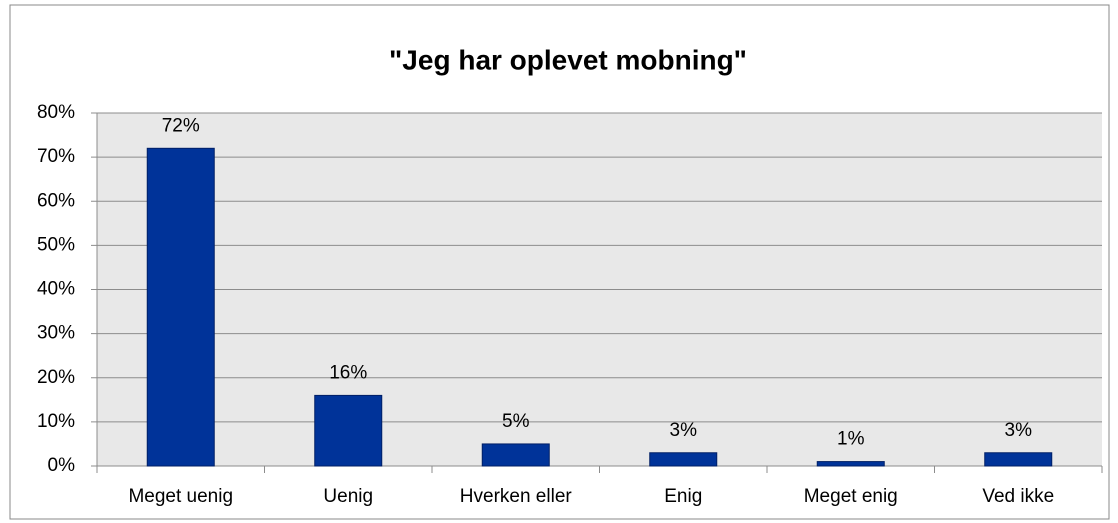 This screenshot has width=1118, height=523. I want to click on data-label: 1%, so click(851, 439).